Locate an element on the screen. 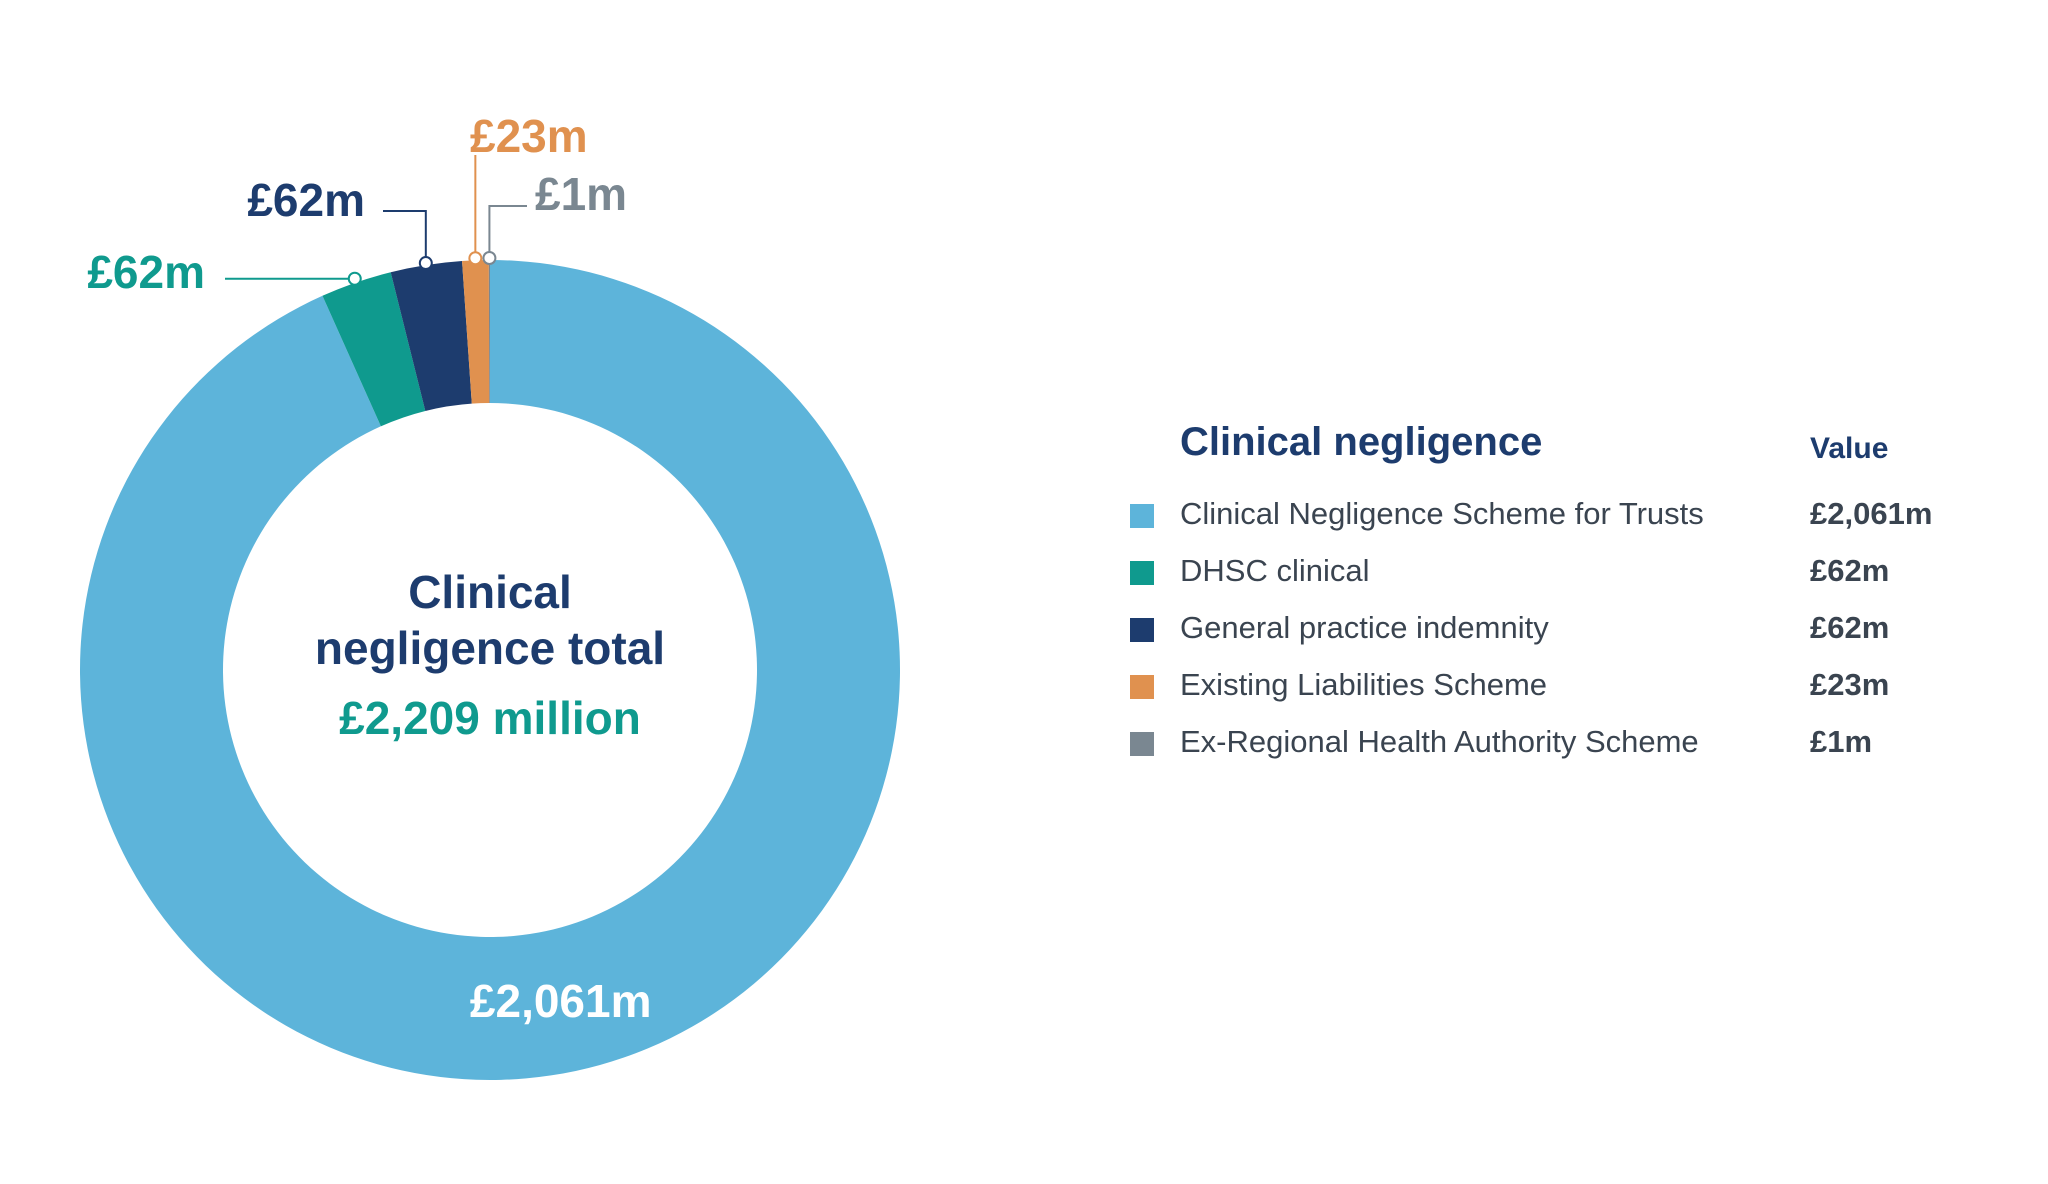  legend-title: Clinical negligence is located at coordinates (1361, 442).